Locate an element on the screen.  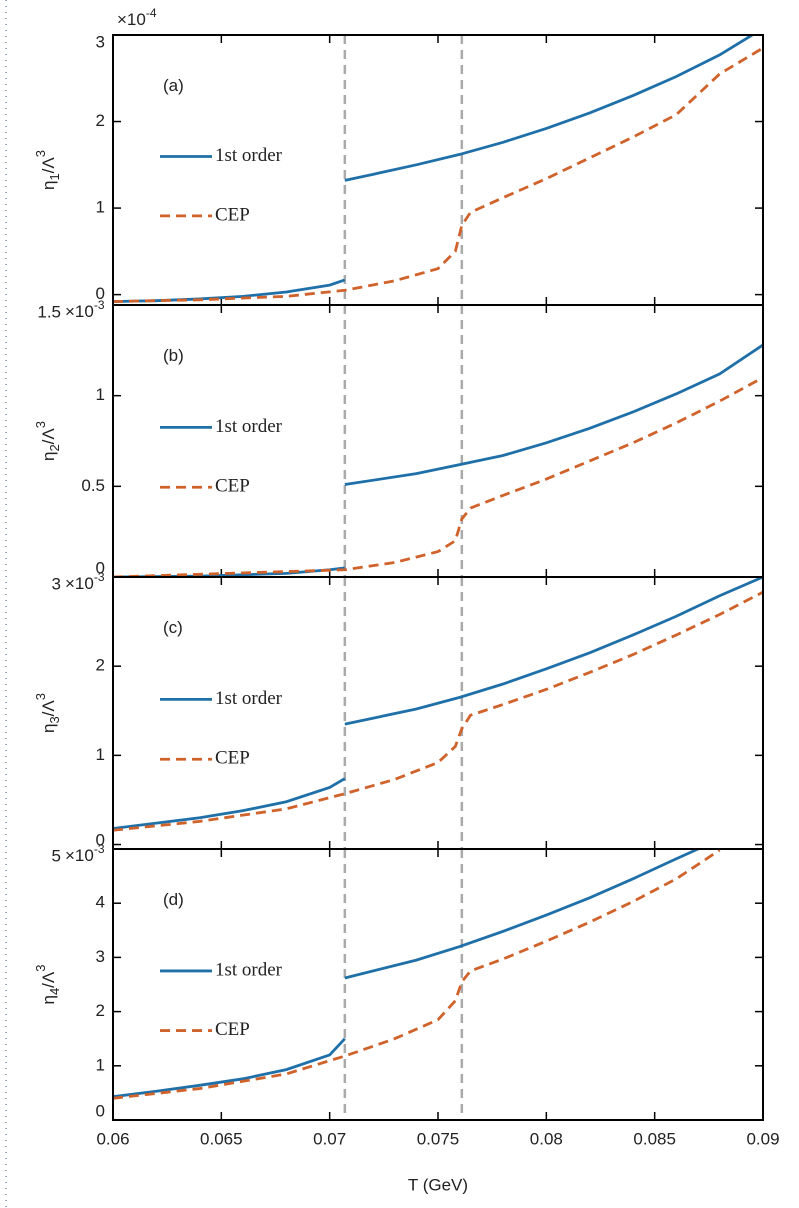
y-multiplier: ×10⁻⁴ is located at coordinates (137, 17).